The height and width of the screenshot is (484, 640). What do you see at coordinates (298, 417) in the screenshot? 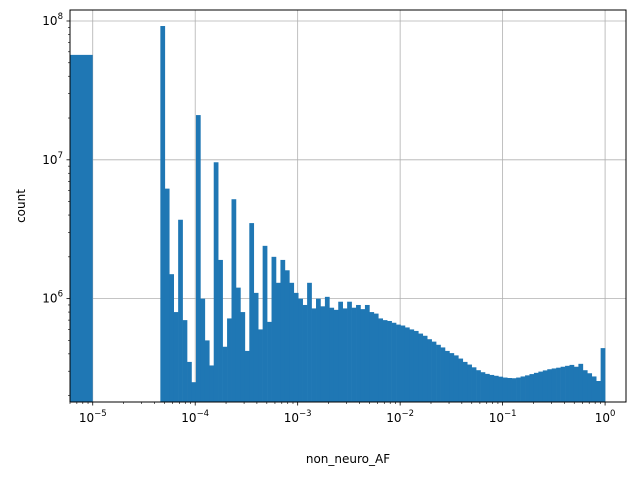
I see `x-tick-label-2: 10⁻³` at bounding box center [298, 417].